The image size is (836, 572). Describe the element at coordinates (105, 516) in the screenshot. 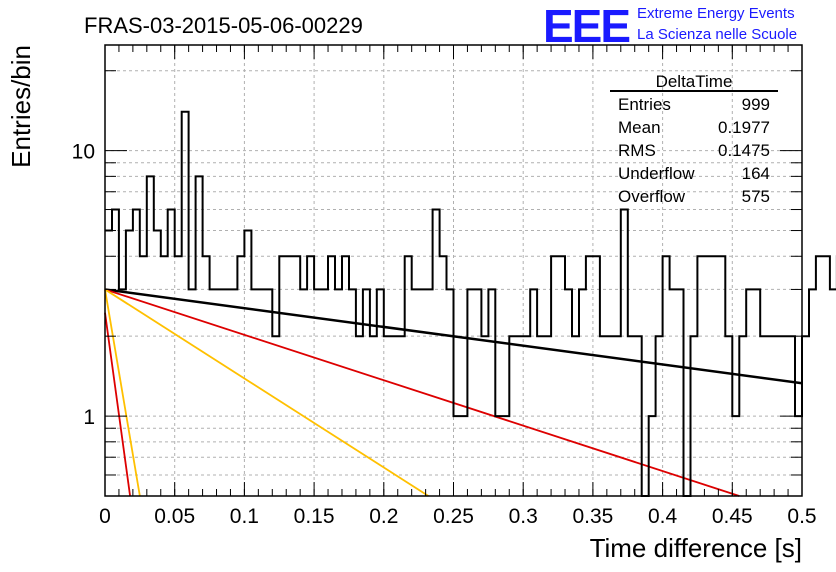

I see `x-tick-label: 0` at that location.